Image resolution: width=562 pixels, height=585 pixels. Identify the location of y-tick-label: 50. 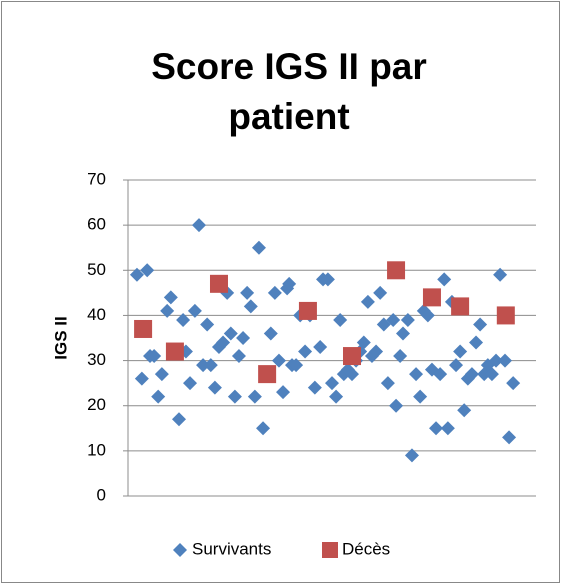
(96, 269).